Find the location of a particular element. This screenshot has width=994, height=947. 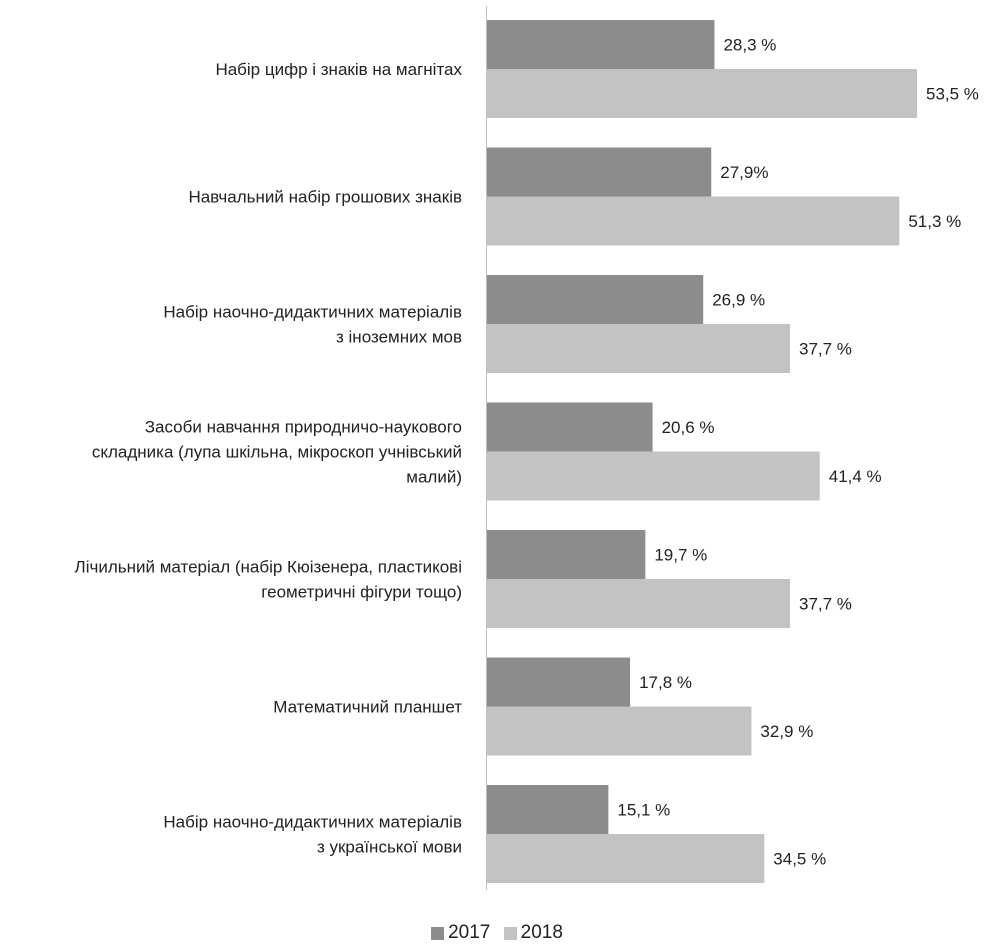

legend-label-2017: 2017 is located at coordinates (469, 932).